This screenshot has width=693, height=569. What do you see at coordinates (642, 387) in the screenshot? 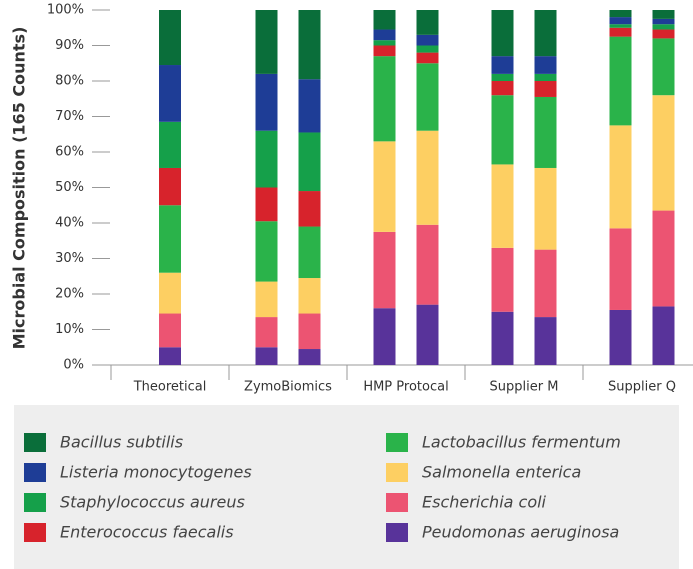
I see `x-tick-label: Supplier Q` at bounding box center [642, 387].